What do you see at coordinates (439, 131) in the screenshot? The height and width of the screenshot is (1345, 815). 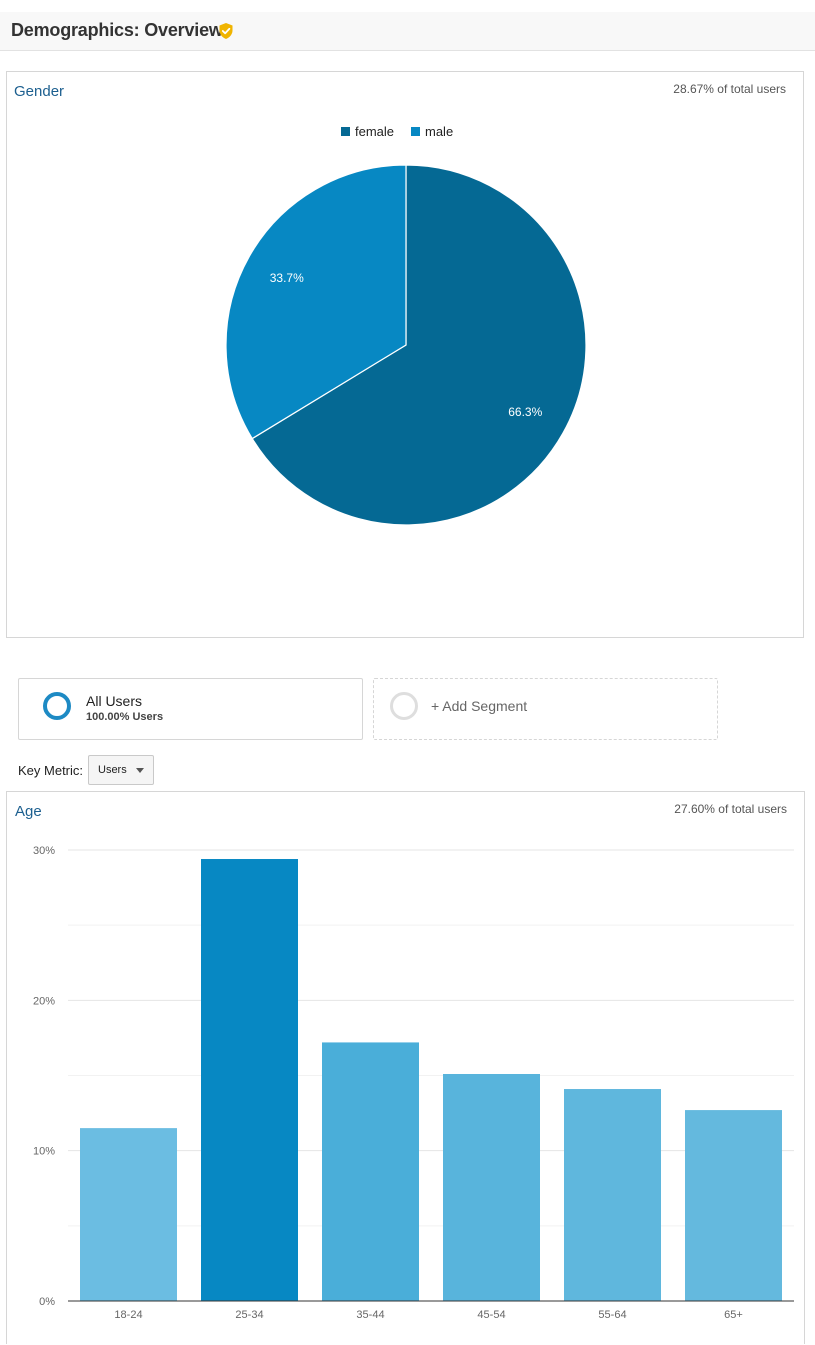 I see `legend-label-male: male` at bounding box center [439, 131].